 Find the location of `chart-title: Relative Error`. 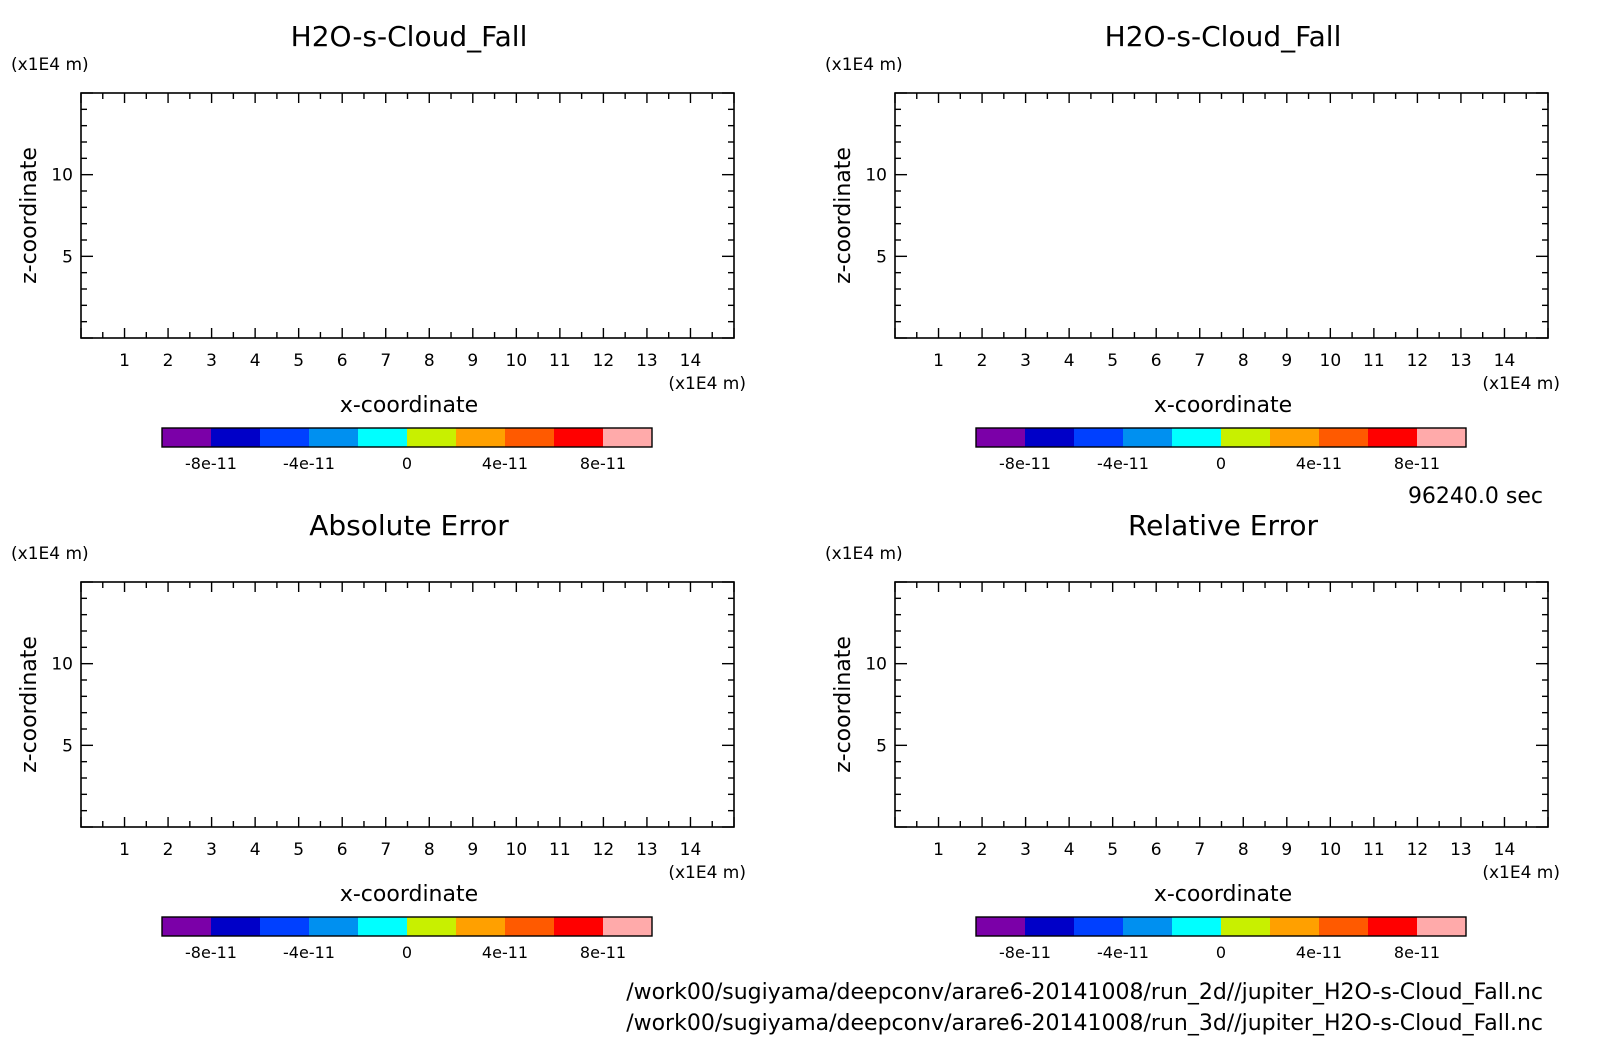

chart-title: Relative Error is located at coordinates (1223, 525).